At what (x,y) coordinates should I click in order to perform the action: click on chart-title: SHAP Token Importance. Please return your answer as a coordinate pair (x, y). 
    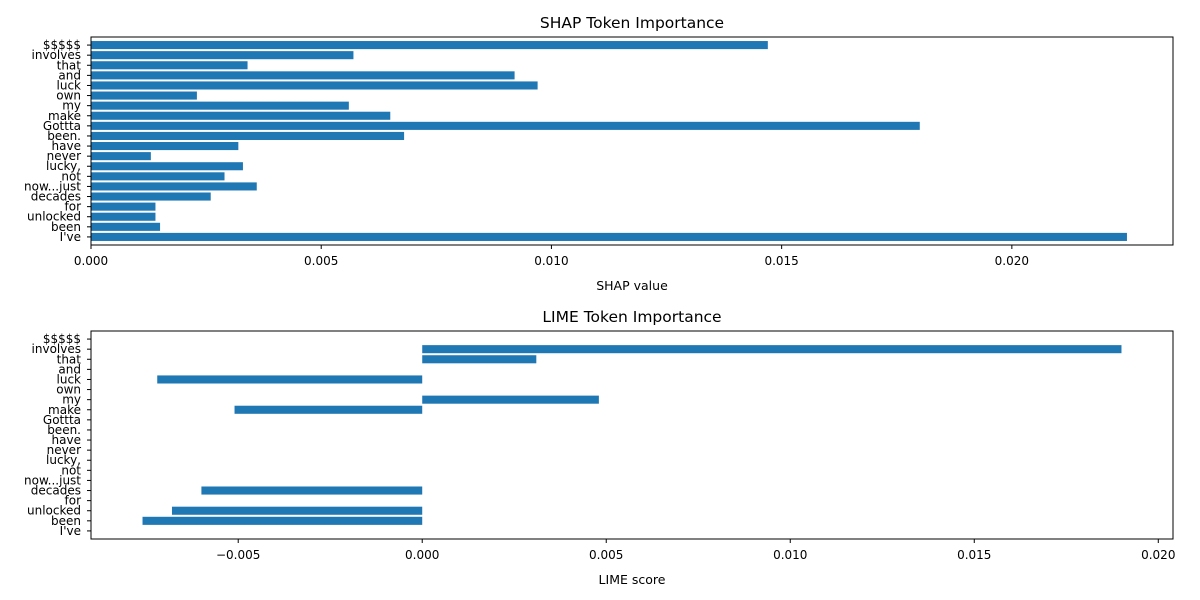
    Looking at the image, I should click on (632, 23).